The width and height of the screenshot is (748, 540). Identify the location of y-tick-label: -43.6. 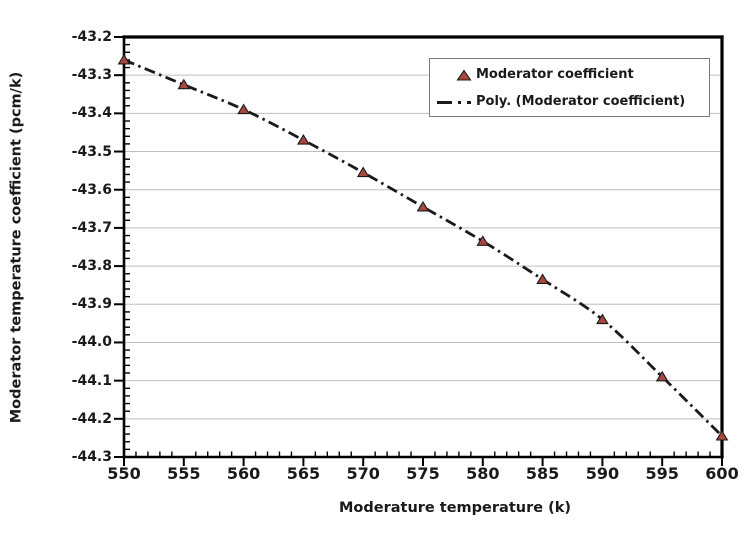
(91, 189).